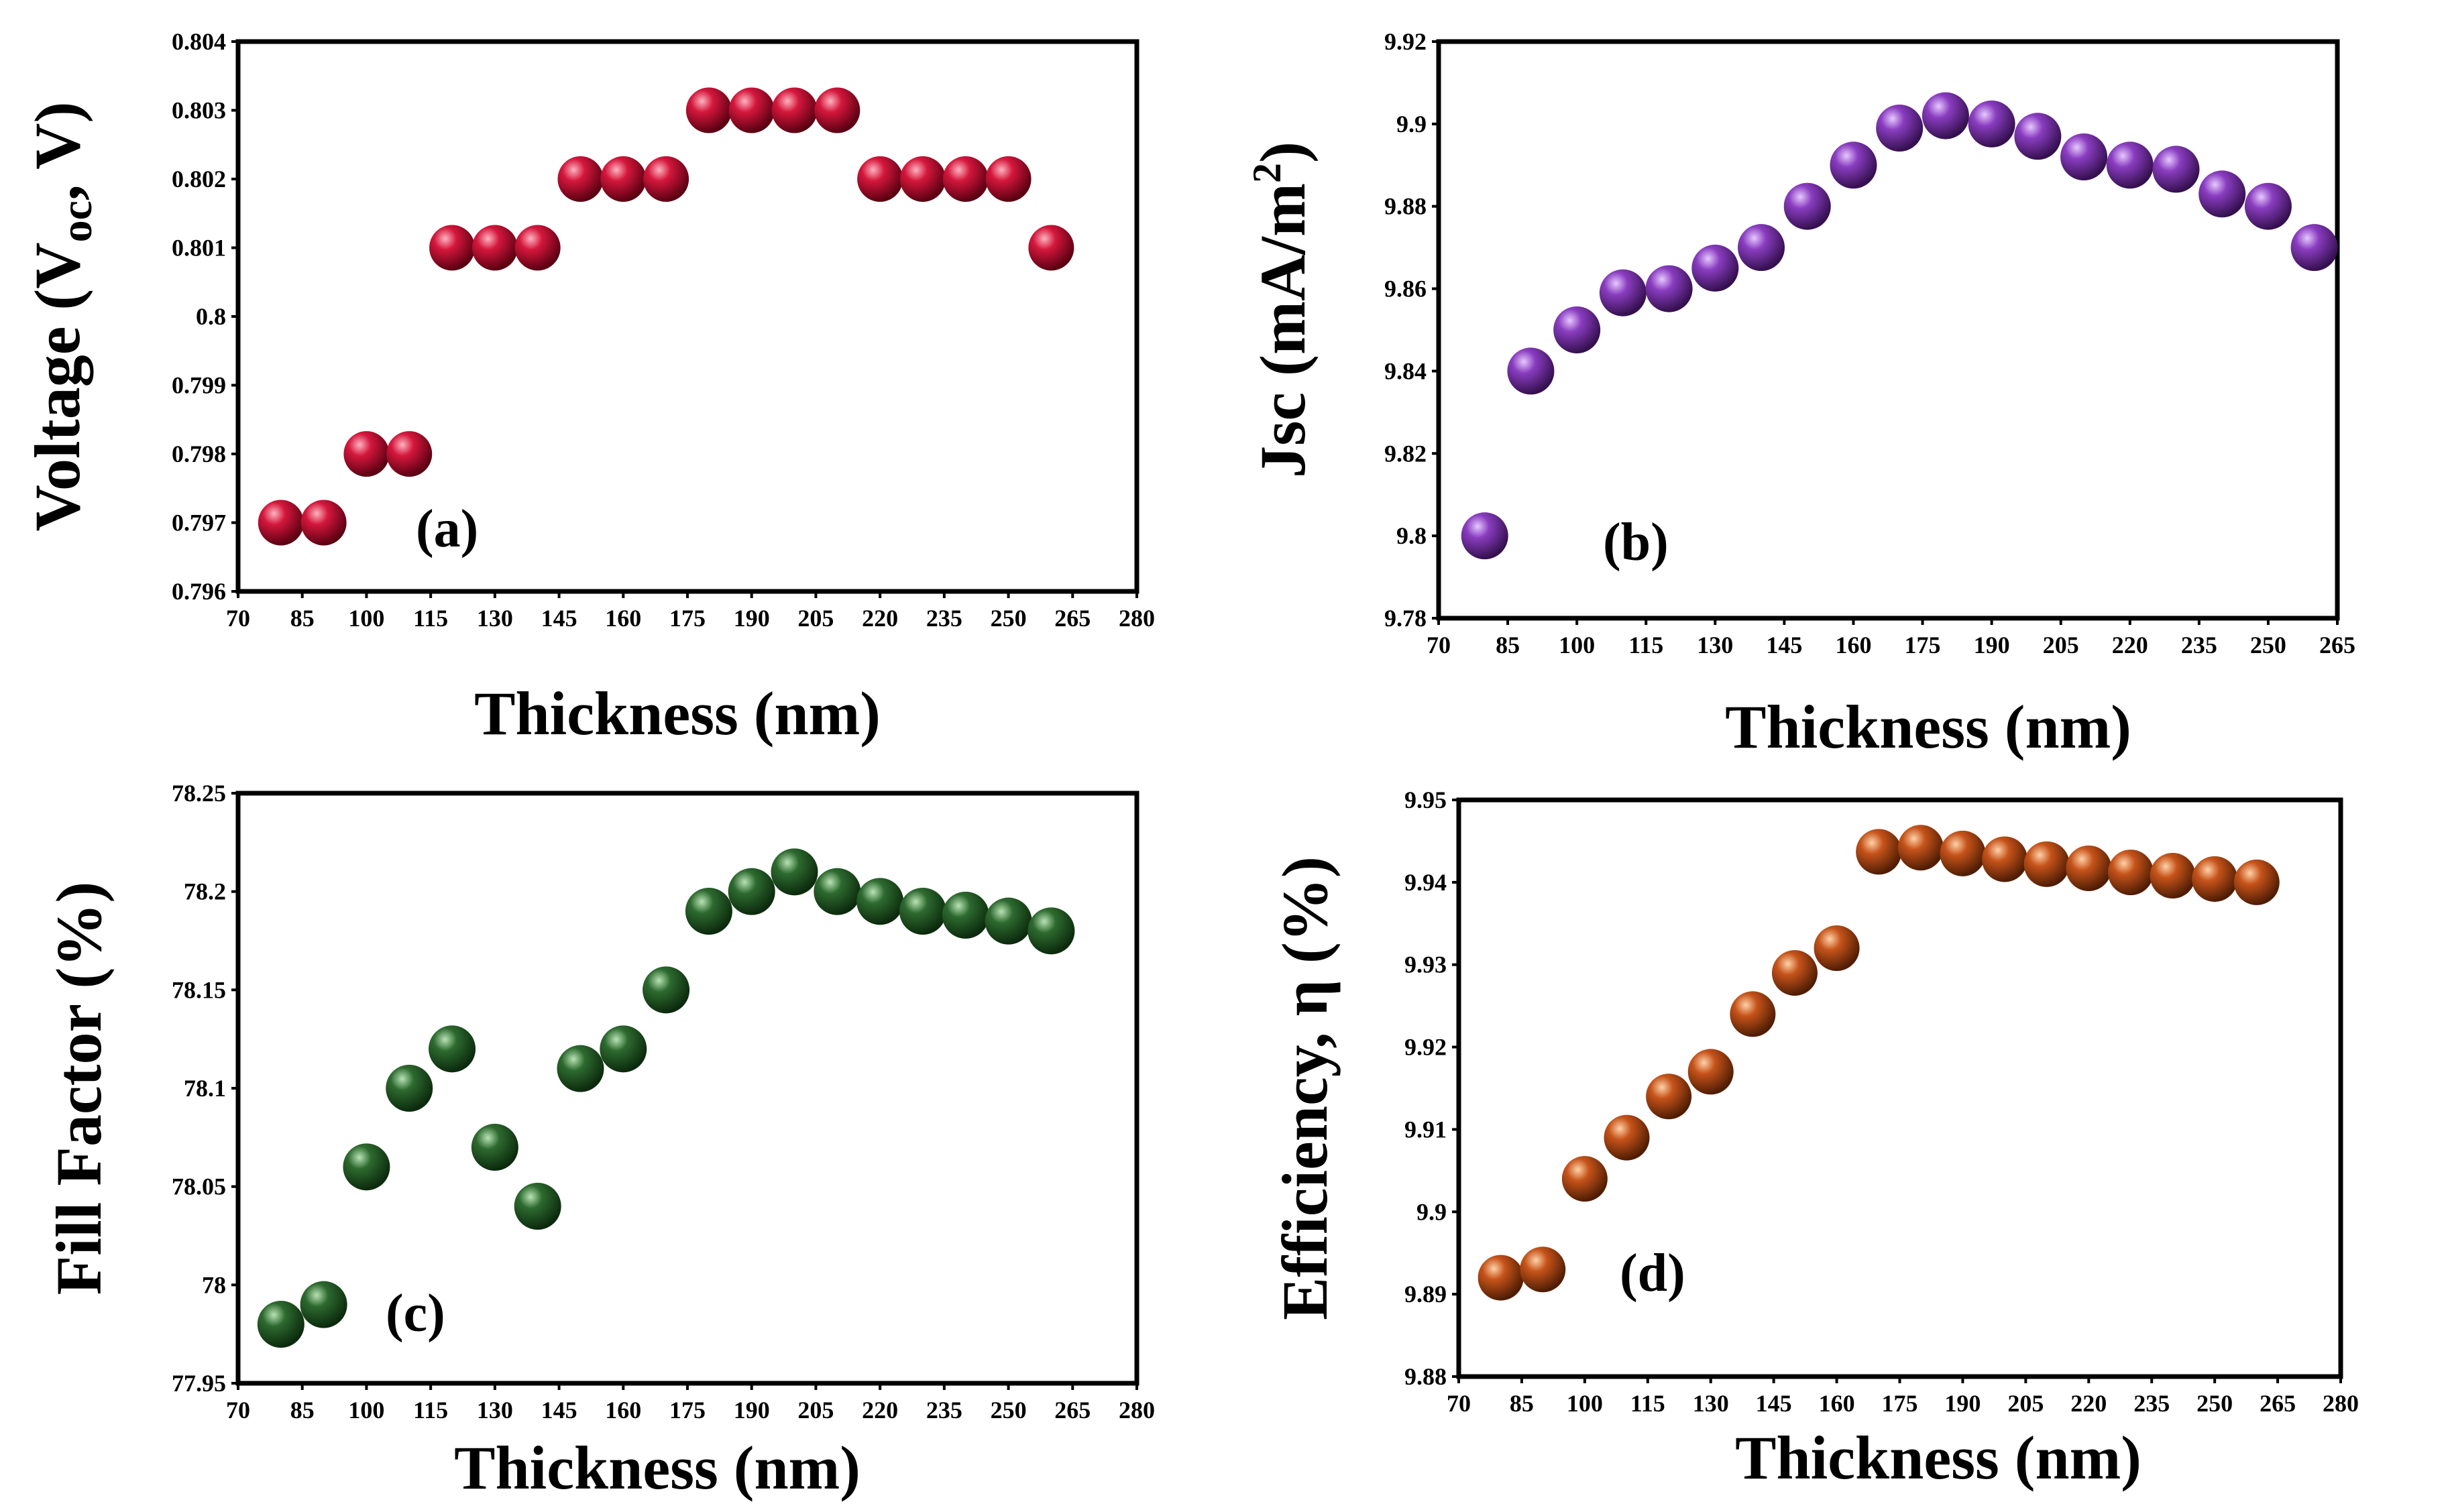 This screenshot has width=2448, height=1512. I want to click on y-tick-label: 9.8, so click(1411, 535).